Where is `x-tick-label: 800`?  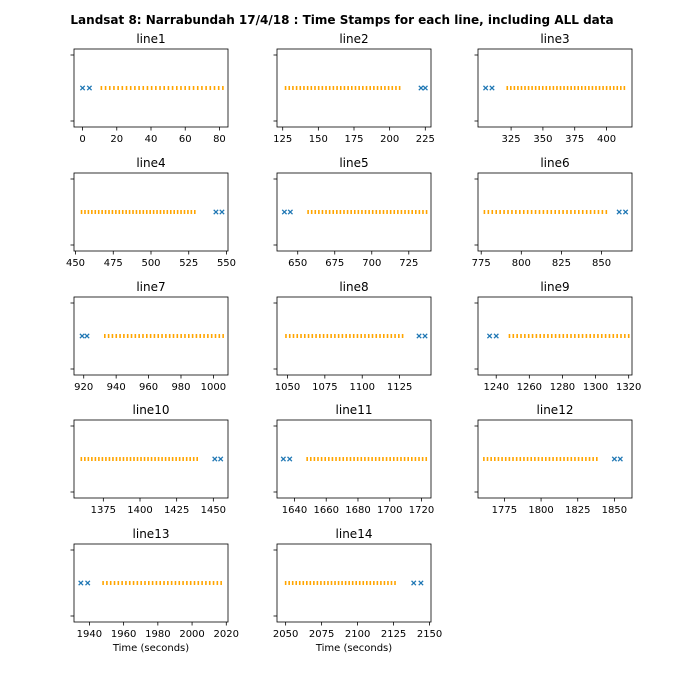 x-tick-label: 800 is located at coordinates (521, 263).